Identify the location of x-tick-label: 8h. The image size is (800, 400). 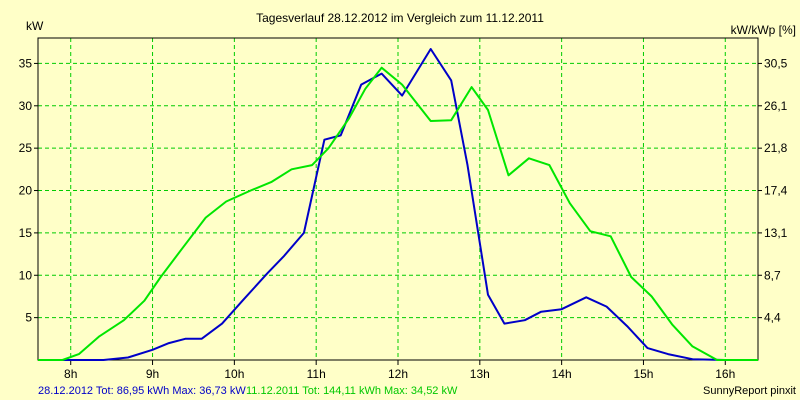
(70, 374).